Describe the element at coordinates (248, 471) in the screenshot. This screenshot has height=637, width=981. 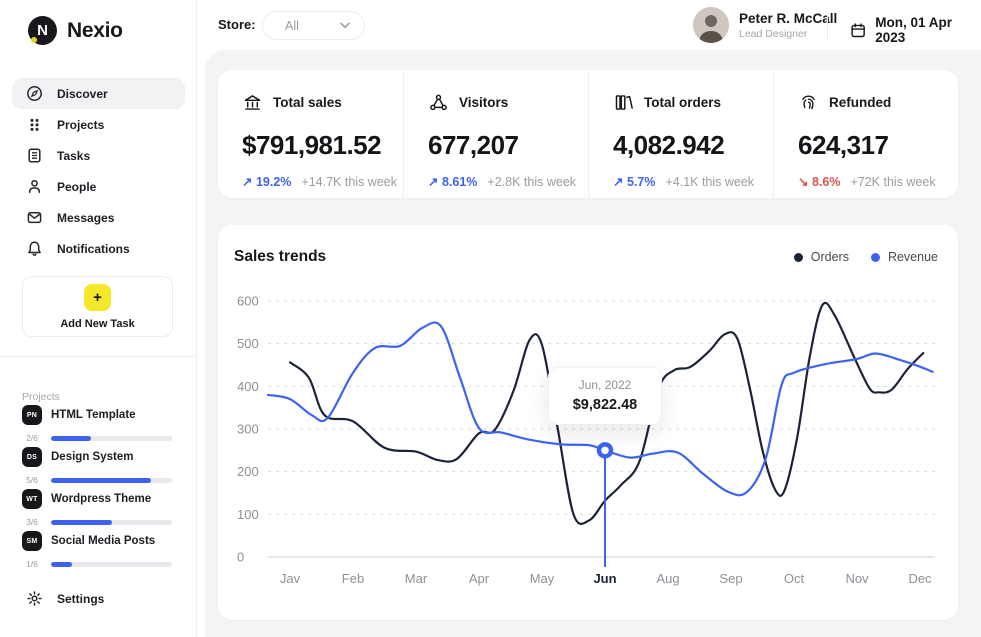
I see `svg-text: 200` at that location.